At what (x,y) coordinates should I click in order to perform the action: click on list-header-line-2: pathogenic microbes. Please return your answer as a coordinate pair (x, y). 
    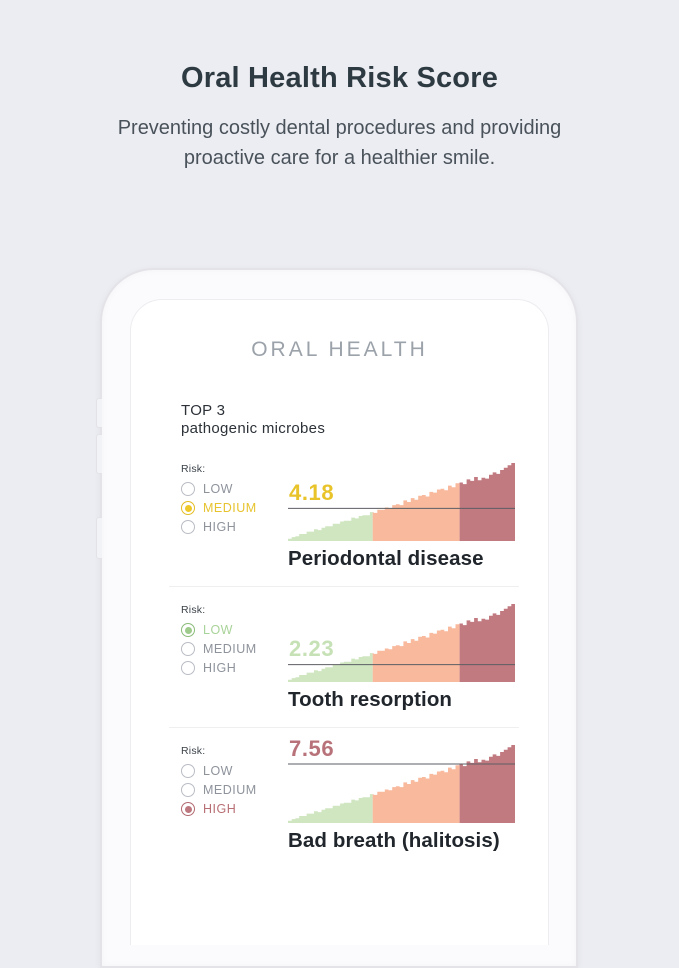
    Looking at the image, I should click on (253, 429).